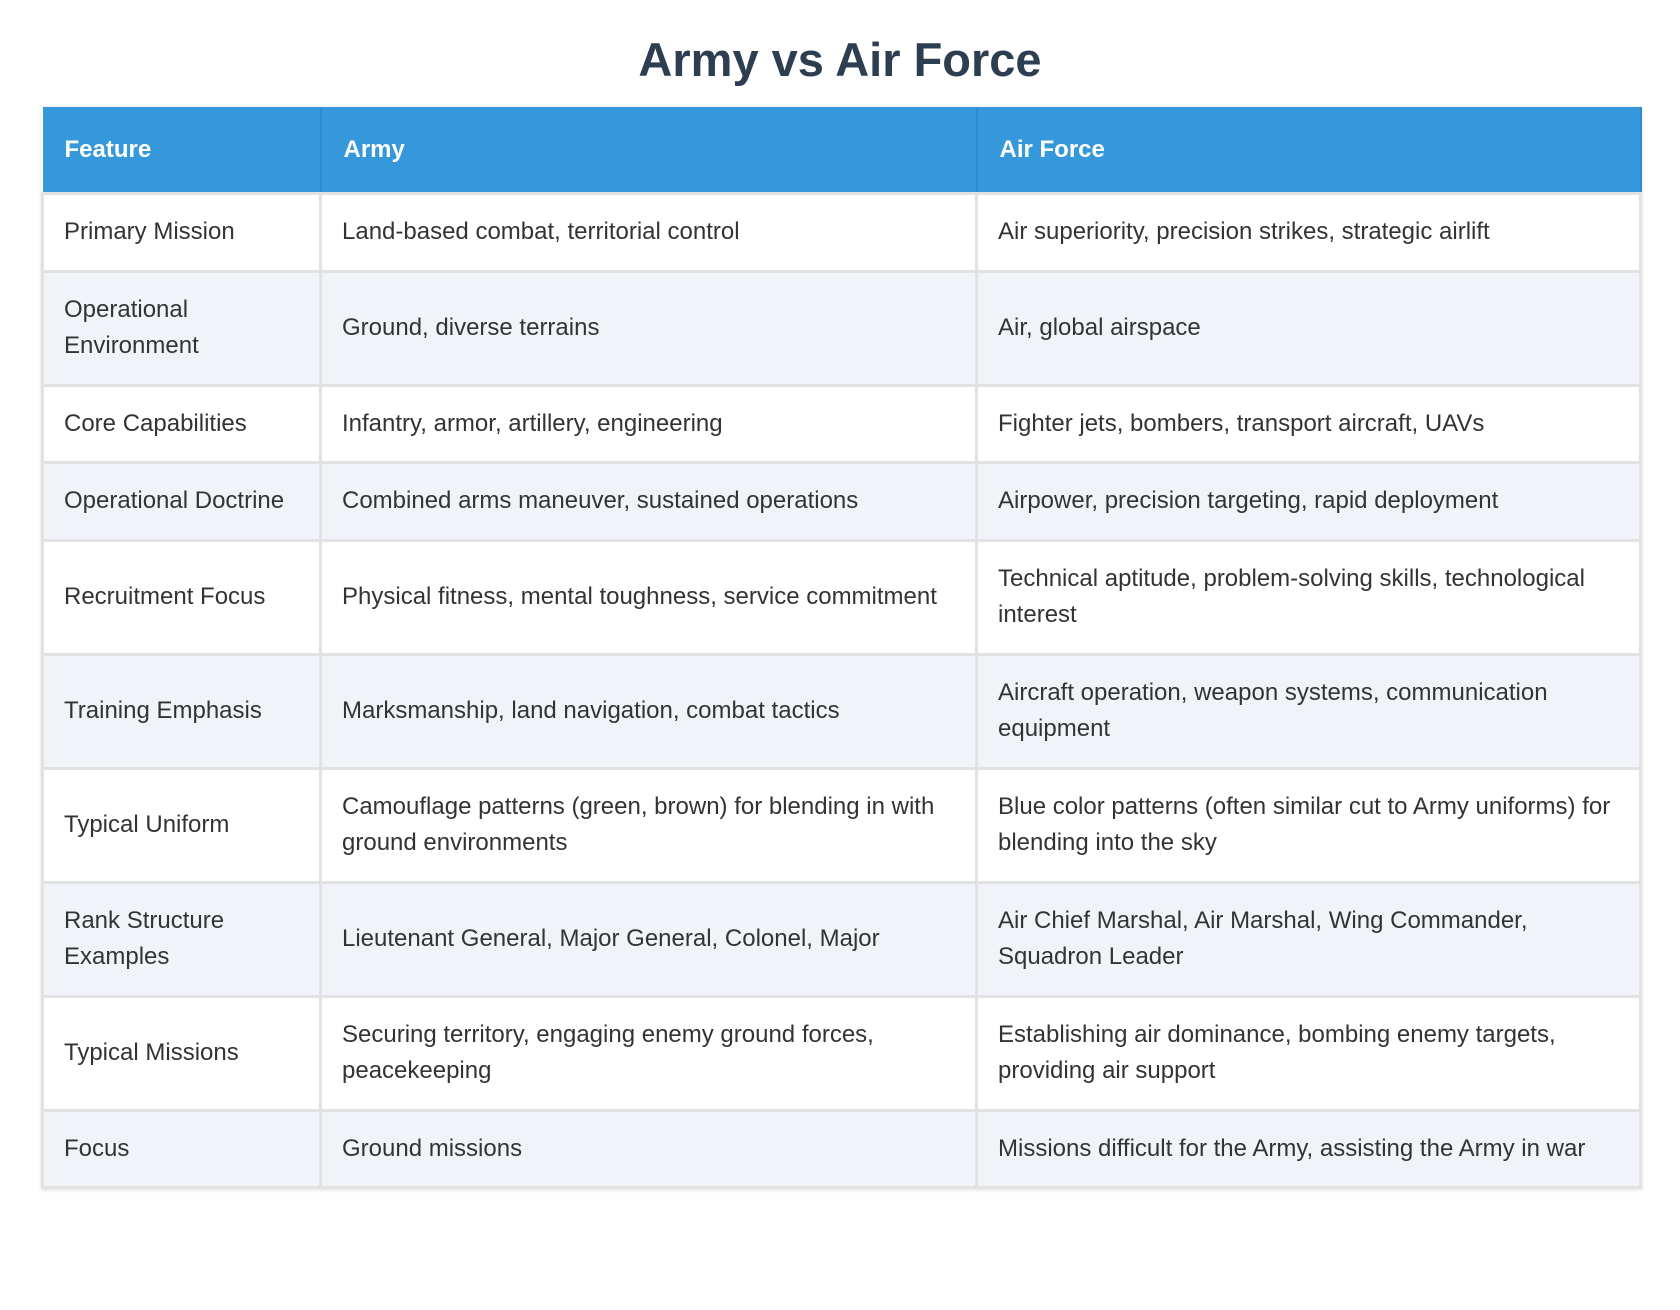 Image resolution: width=1680 pixels, height=1310 pixels. I want to click on table-cell: Recruitment Focus, so click(181, 597).